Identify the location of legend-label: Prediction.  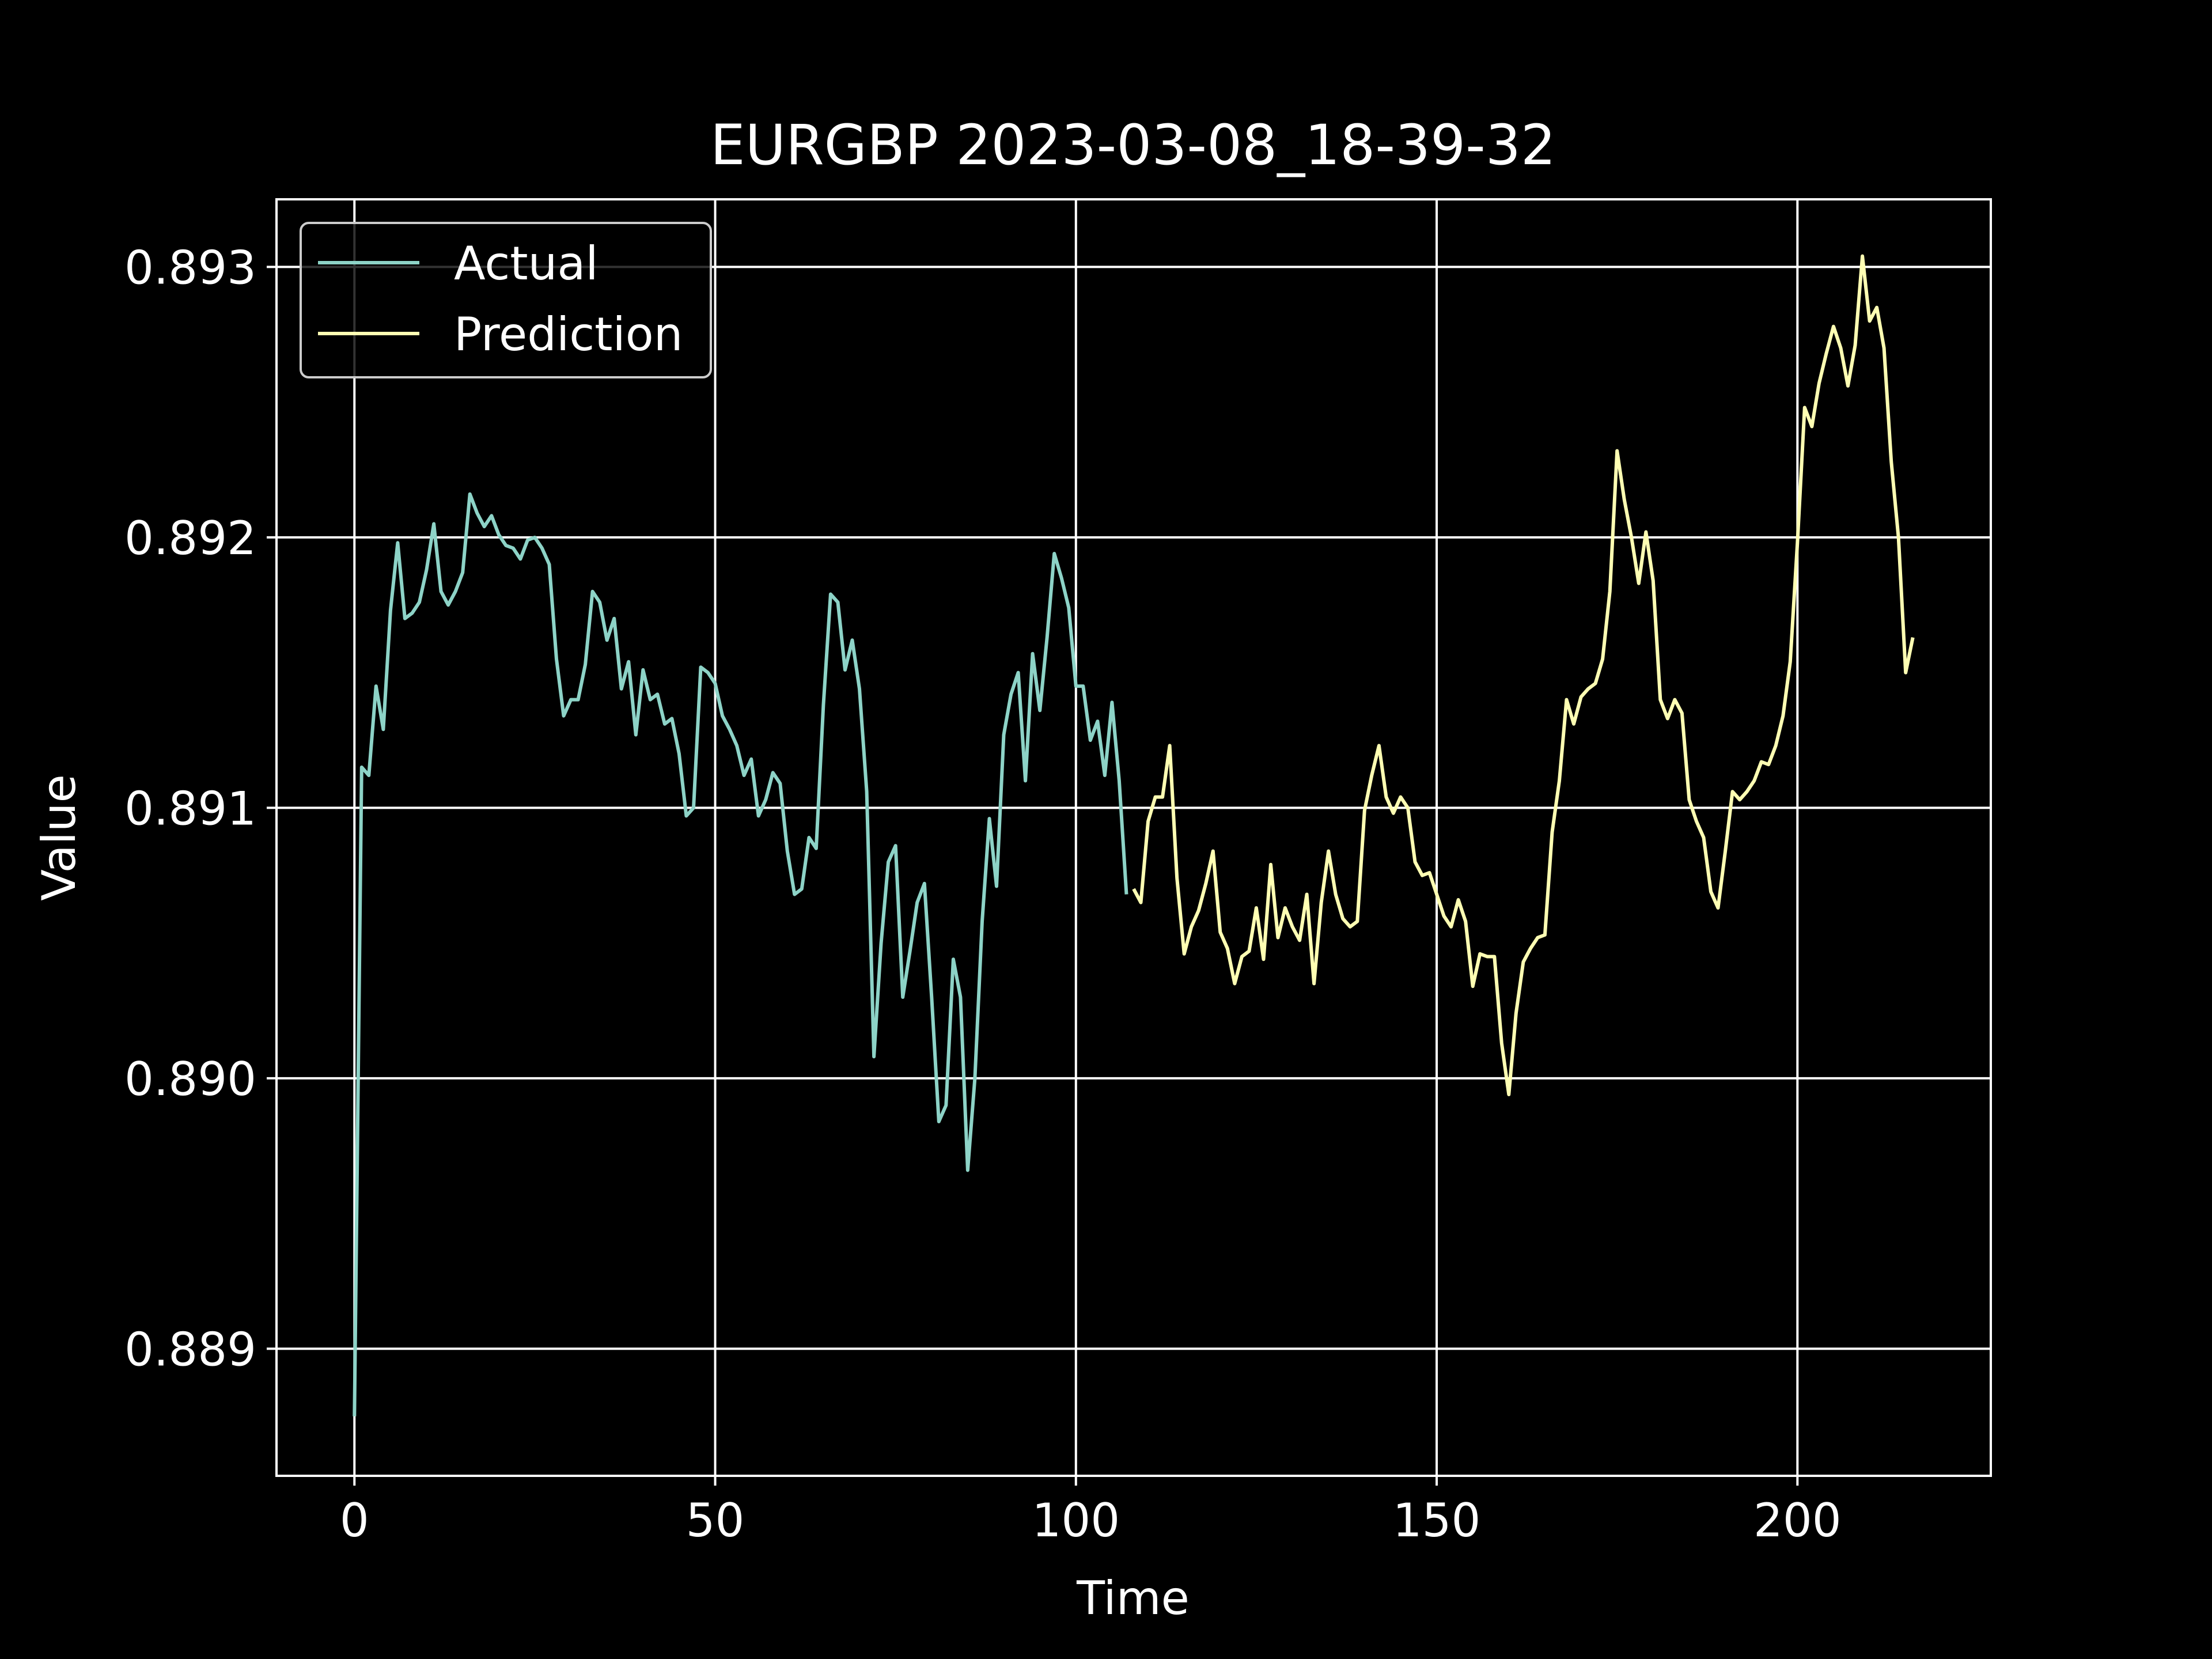
(568, 334).